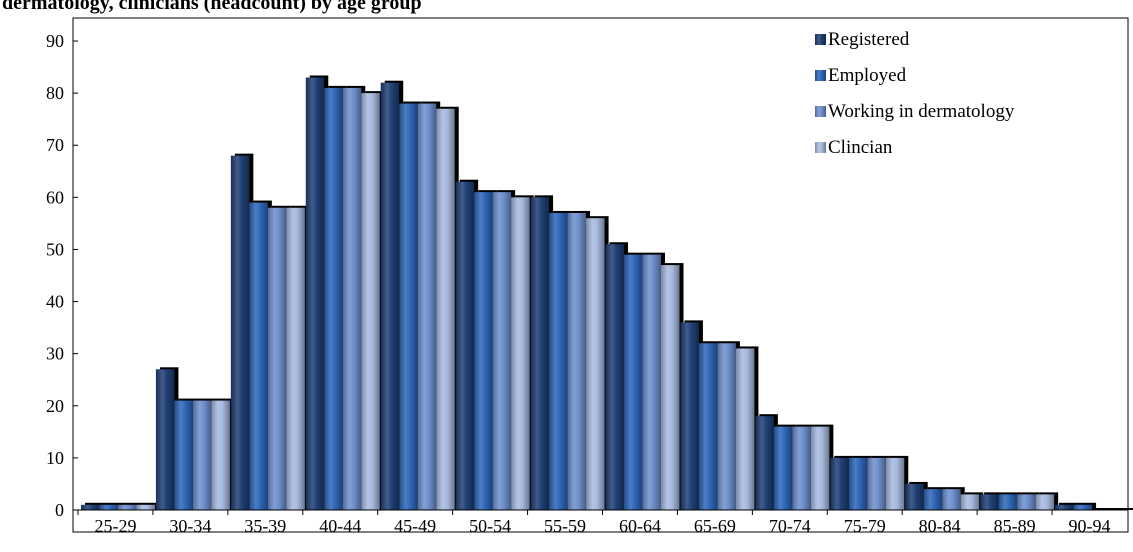  I want to click on x-tick-label: 80-84, so click(940, 526).